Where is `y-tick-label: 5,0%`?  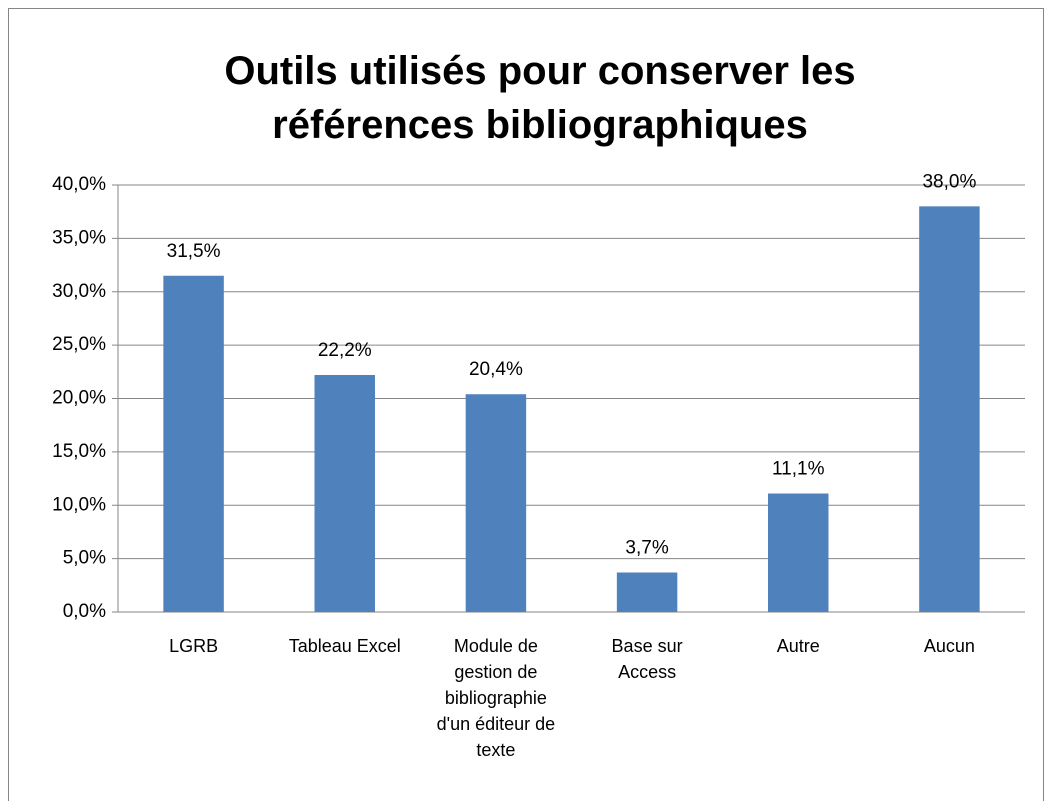 y-tick-label: 5,0% is located at coordinates (84, 558).